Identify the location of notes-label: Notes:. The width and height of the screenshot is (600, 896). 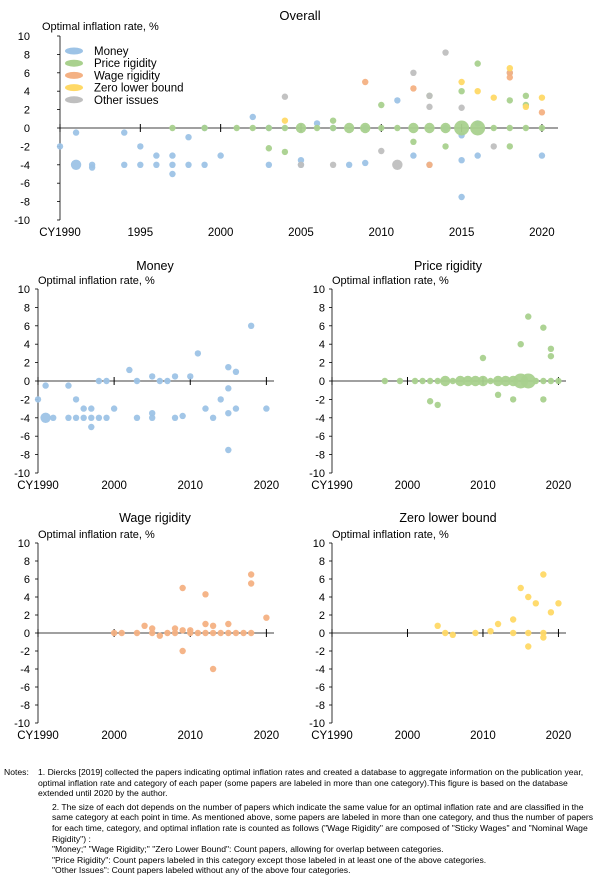
(16, 772).